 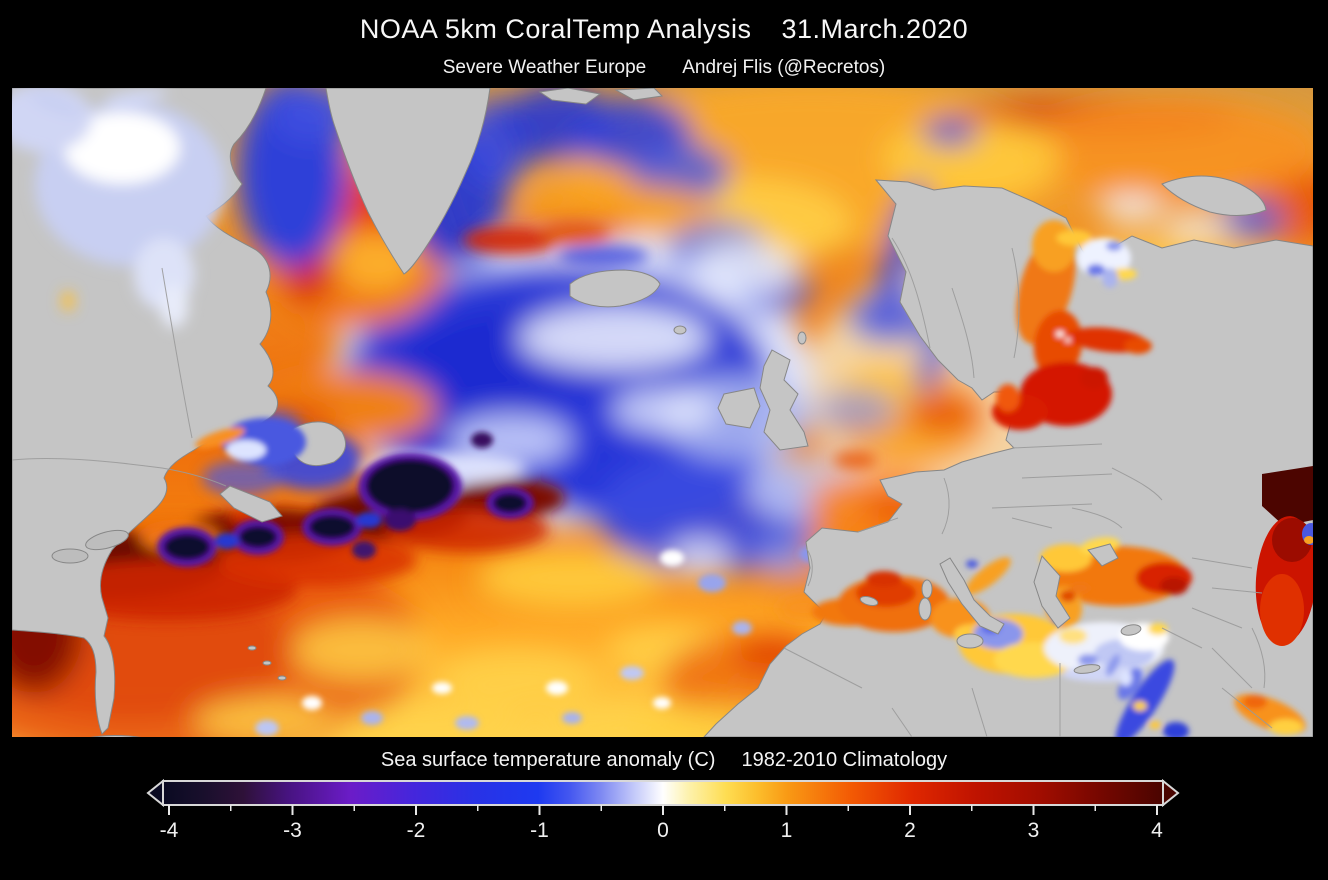 I want to click on hudson-bay, so click(x=118, y=208).